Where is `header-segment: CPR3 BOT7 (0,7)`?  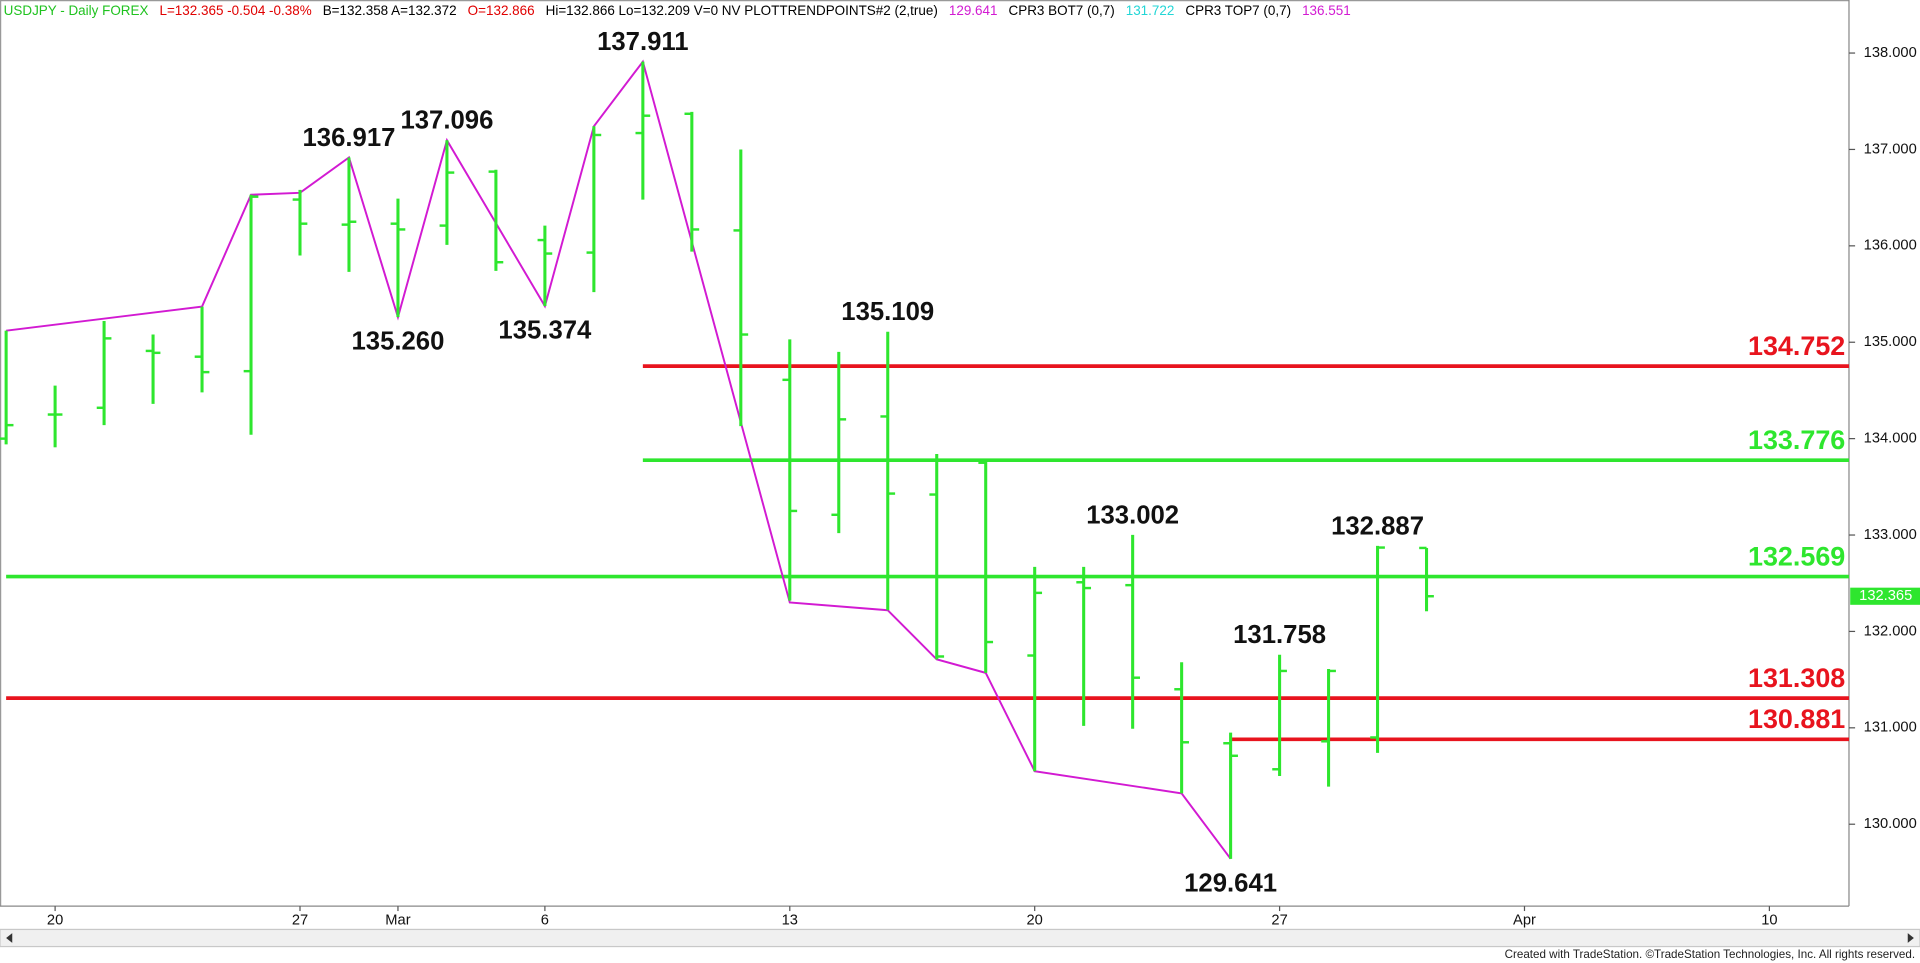 header-segment: CPR3 BOT7 (0,7) is located at coordinates (1062, 10).